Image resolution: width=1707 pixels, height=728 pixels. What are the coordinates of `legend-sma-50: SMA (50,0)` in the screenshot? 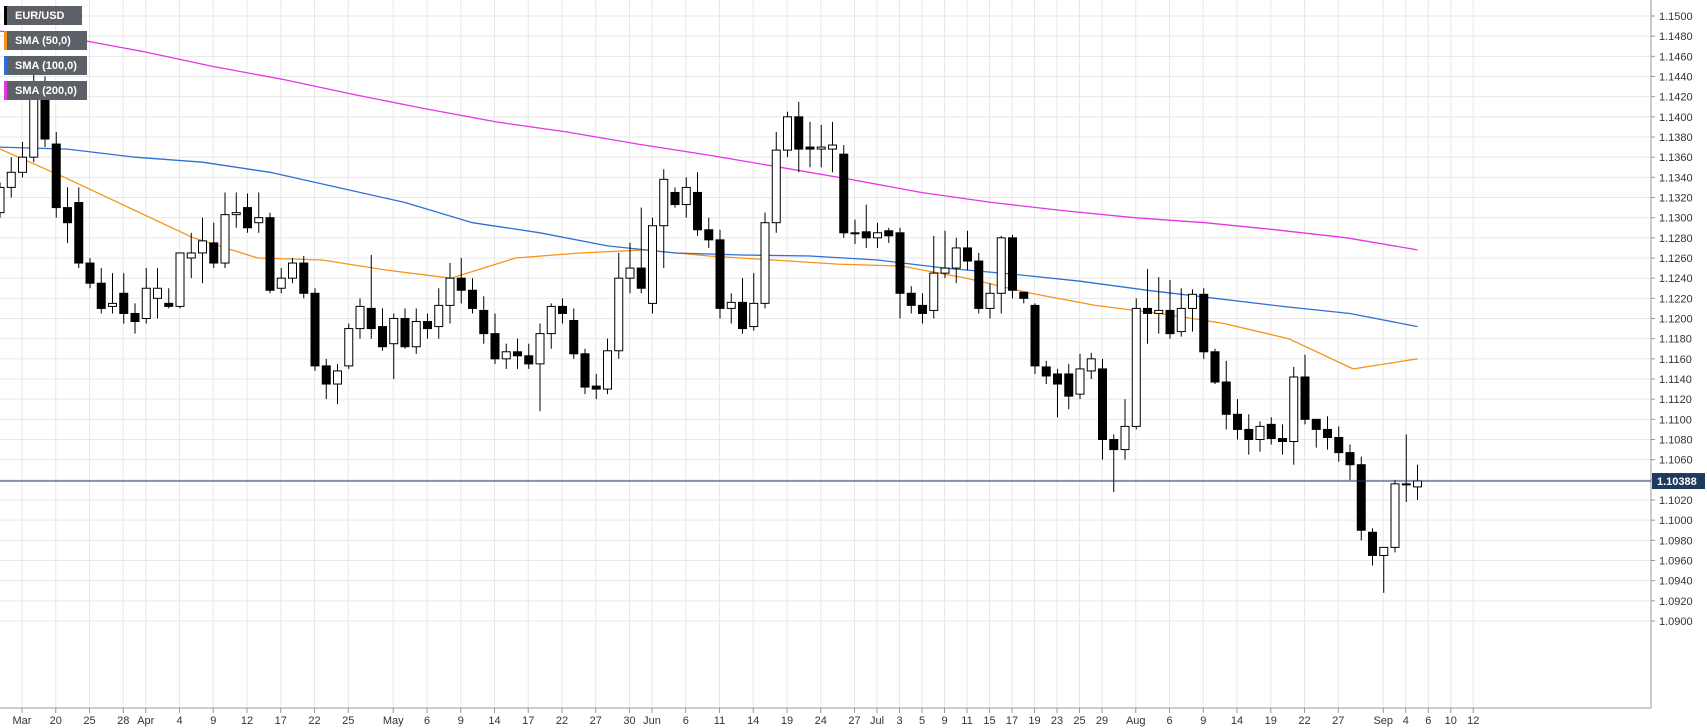 It's located at (45, 40).